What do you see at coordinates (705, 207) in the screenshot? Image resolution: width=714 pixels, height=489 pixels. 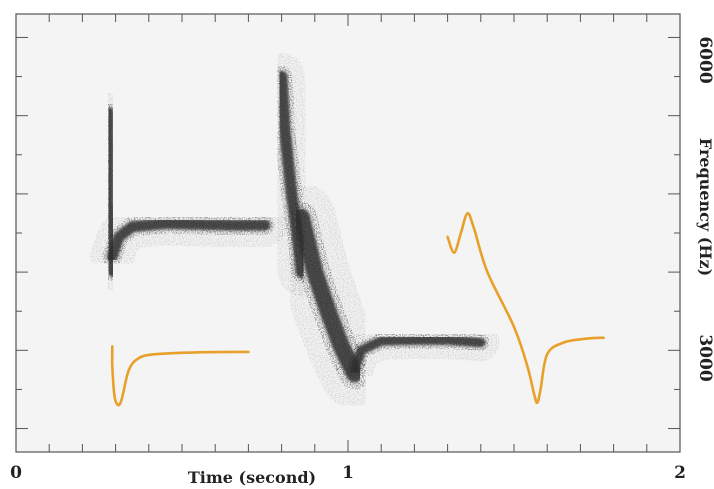 I see `y-axis-title: Frequency (Hz)` at bounding box center [705, 207].